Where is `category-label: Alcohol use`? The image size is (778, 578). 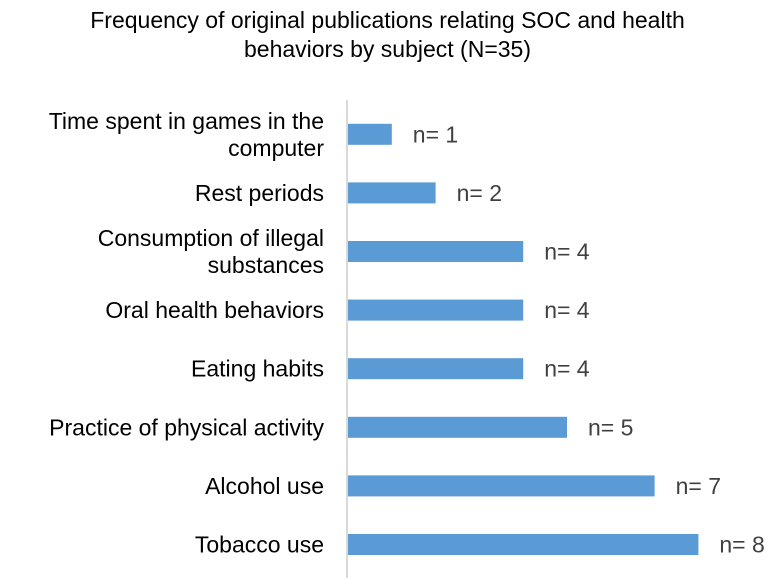 category-label: Alcohol use is located at coordinates (264, 486).